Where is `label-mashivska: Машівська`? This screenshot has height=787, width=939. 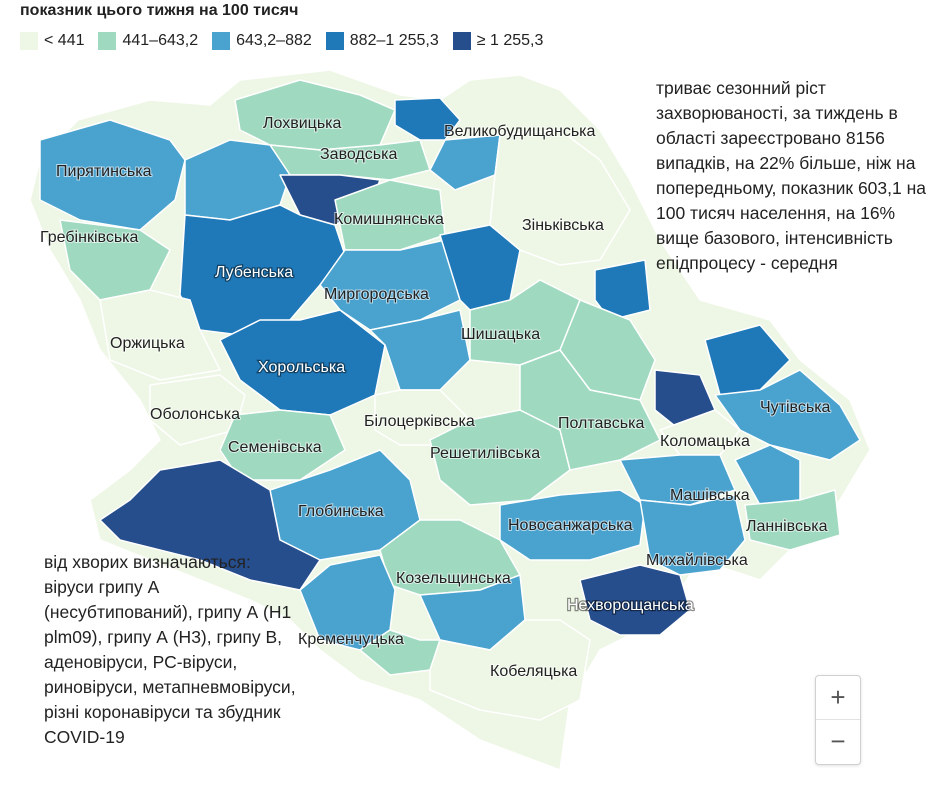 label-mashivska: Машівська is located at coordinates (710, 495).